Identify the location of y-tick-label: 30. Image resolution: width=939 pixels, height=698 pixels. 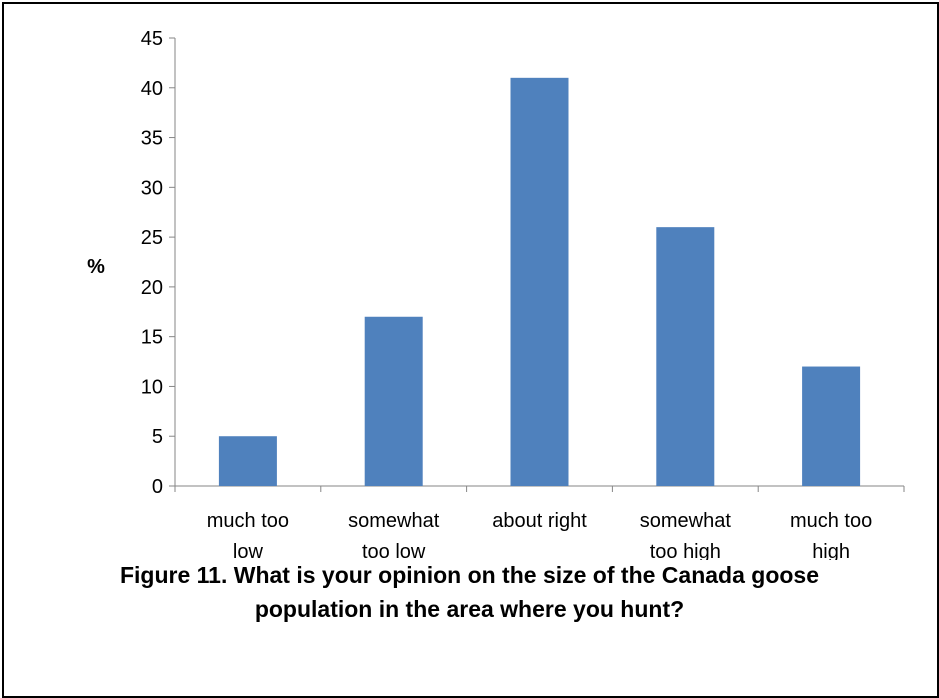
(152, 188).